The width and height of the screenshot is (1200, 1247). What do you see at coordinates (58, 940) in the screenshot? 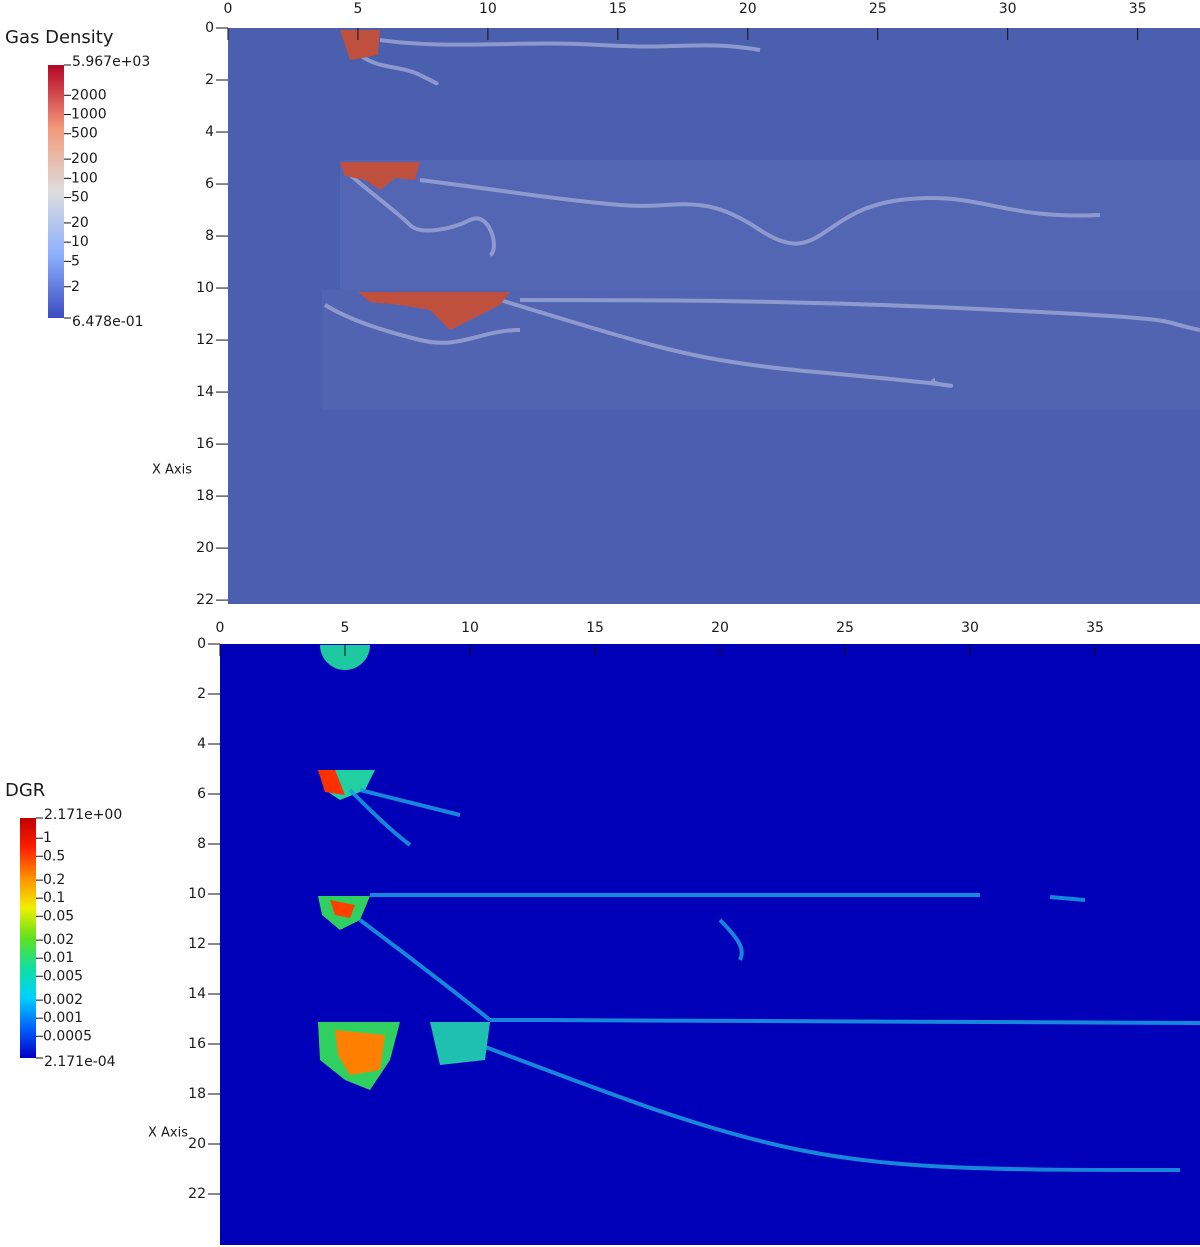
I see `colorbar-label: 0.02` at bounding box center [58, 940].